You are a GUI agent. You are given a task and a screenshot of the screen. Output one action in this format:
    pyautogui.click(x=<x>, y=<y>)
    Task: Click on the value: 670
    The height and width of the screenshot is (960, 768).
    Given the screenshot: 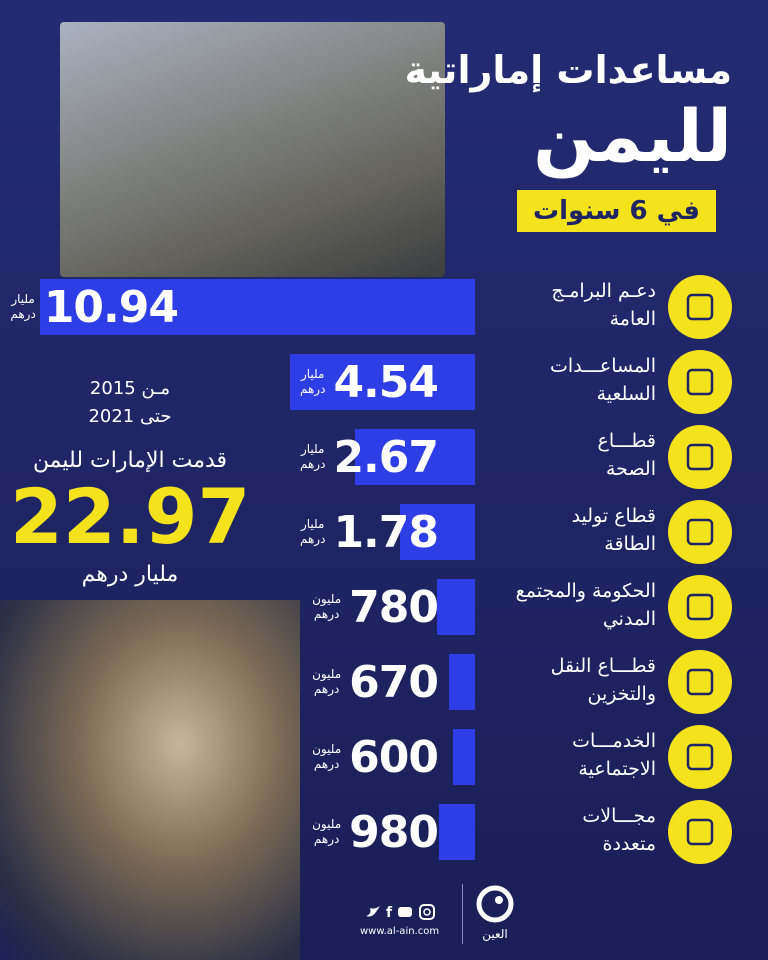 What is the action you would take?
    pyautogui.click(x=394, y=682)
    